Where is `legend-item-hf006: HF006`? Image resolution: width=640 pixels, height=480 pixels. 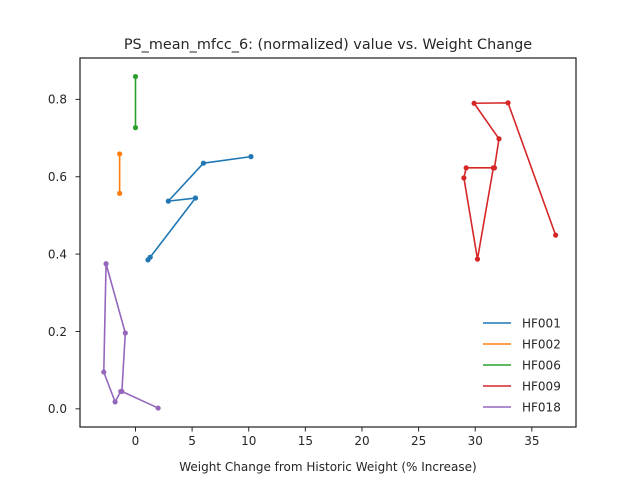
legend-item-hf006: HF006 is located at coordinates (522, 365).